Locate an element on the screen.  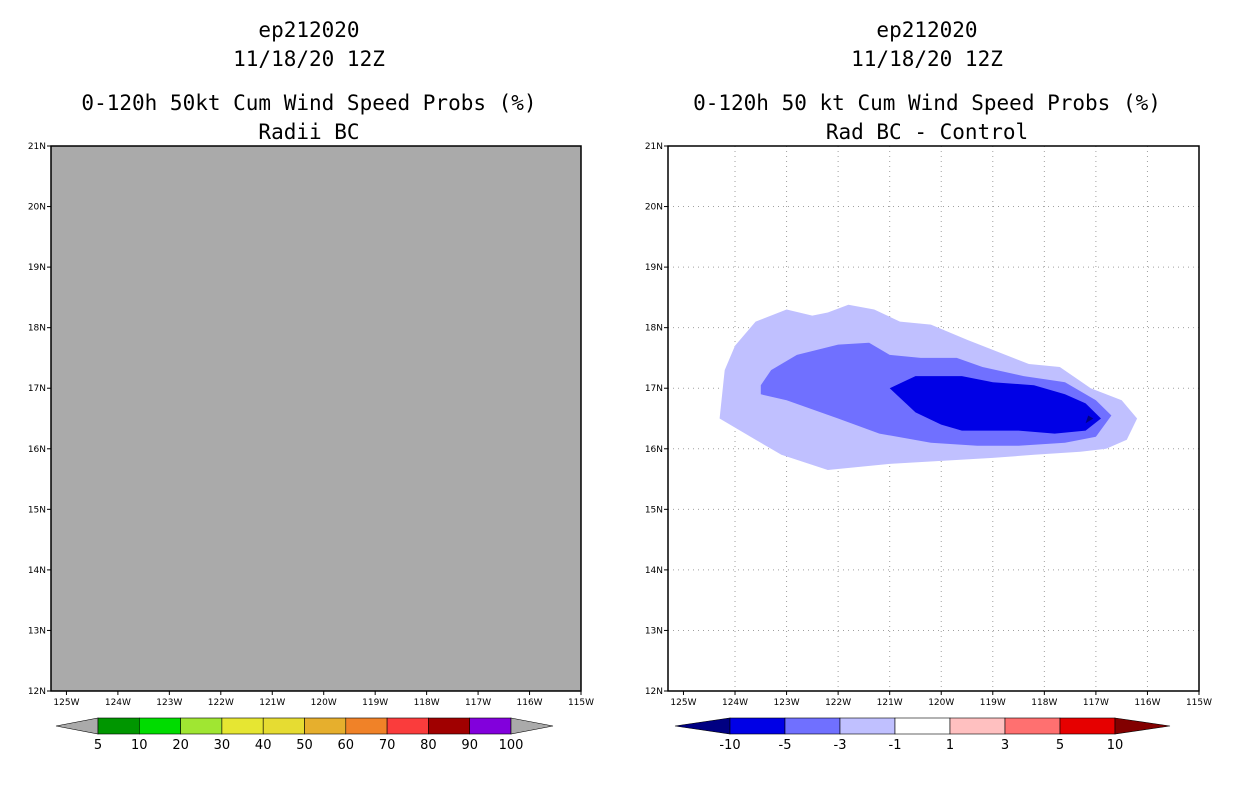
colorbar: 5 10 20 30 40 50 60 70 80 90 100 is located at coordinates (304, 735).